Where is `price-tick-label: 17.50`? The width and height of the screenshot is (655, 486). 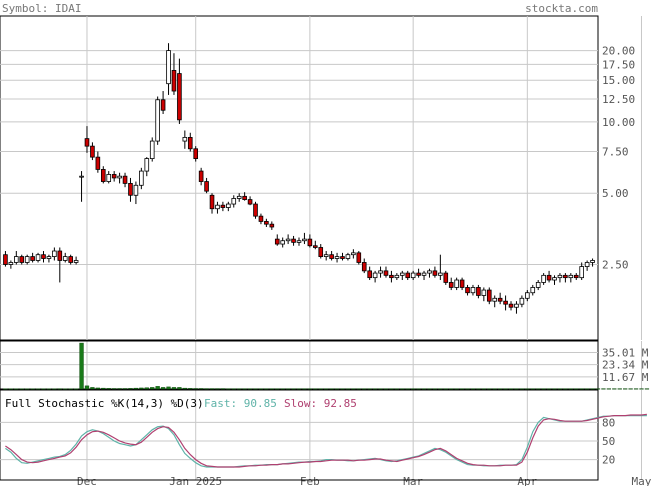
price-tick-label: 17.50 is located at coordinates (618, 64).